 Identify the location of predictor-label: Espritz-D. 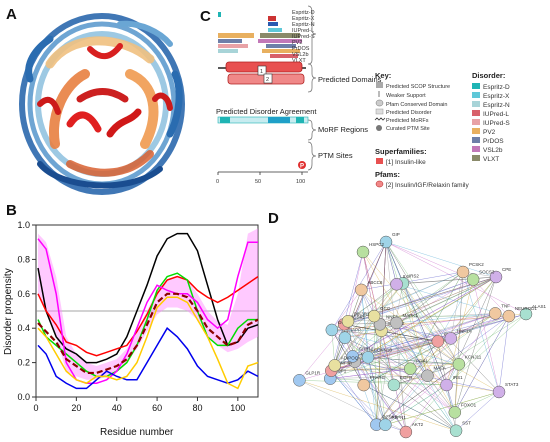
(303, 13).